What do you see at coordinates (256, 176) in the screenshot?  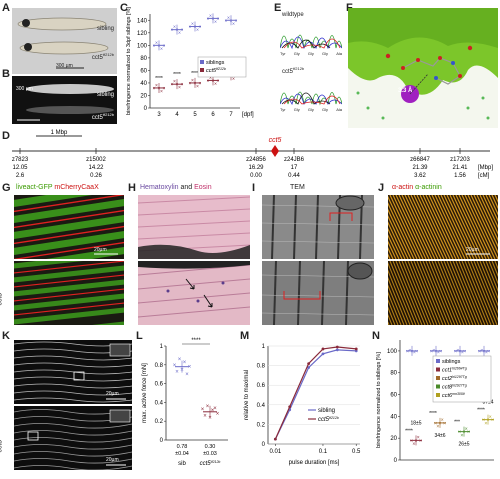 I see `marker-cm: 0.00` at bounding box center [256, 176].